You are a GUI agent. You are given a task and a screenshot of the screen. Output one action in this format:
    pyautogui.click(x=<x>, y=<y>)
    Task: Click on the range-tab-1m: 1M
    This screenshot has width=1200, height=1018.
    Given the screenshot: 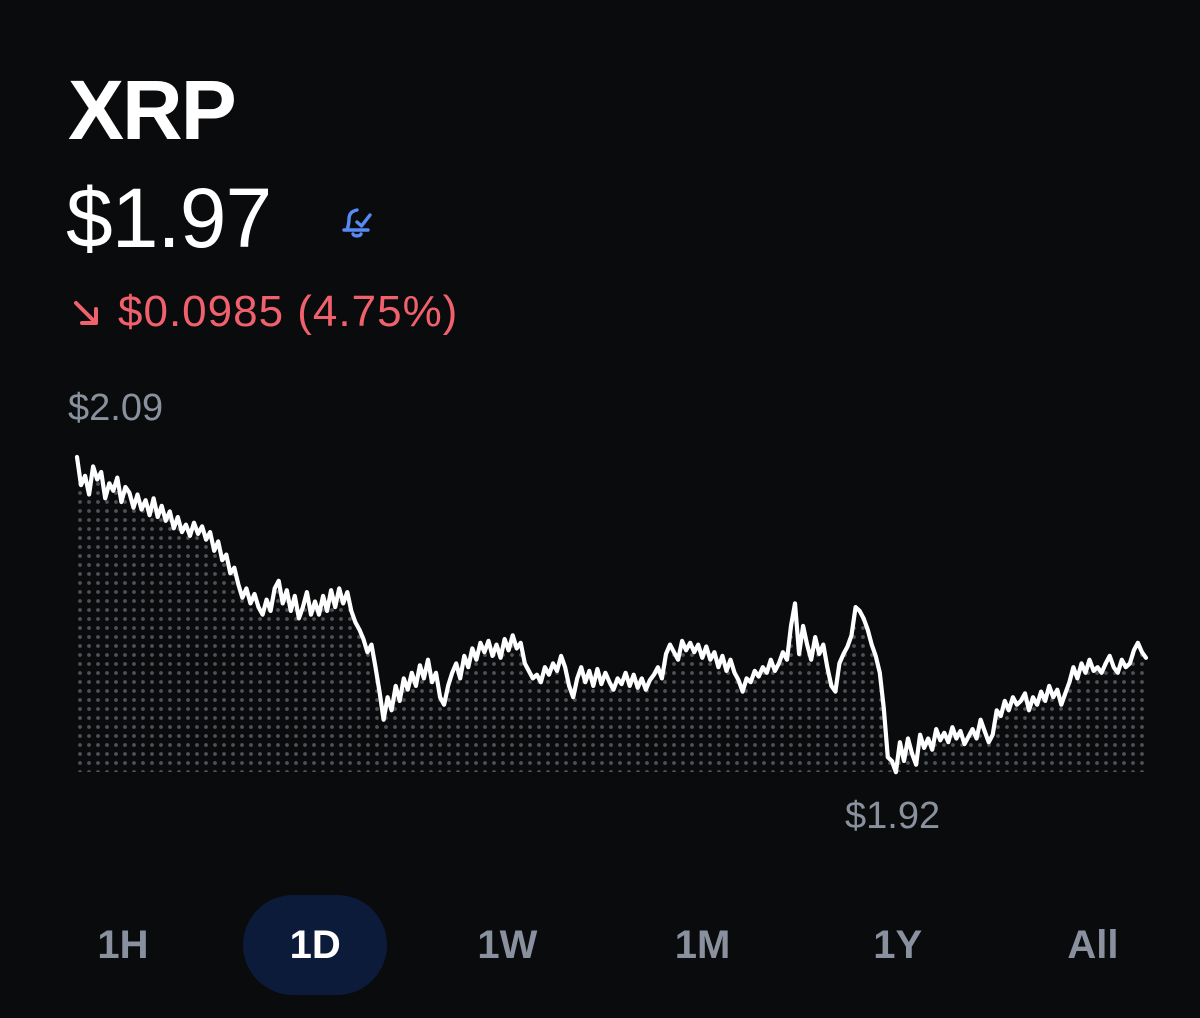 What is the action you would take?
    pyautogui.click(x=702, y=944)
    